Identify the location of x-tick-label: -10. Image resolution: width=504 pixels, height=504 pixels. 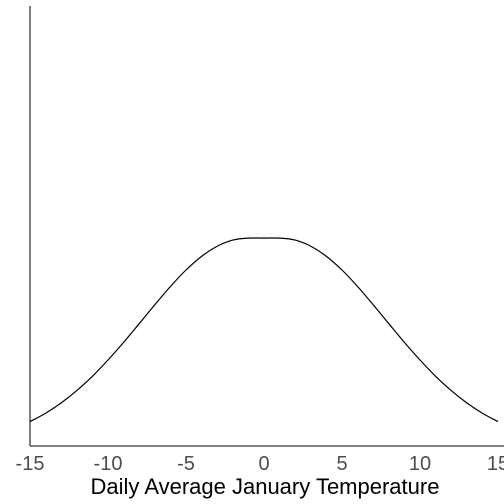
(108, 464).